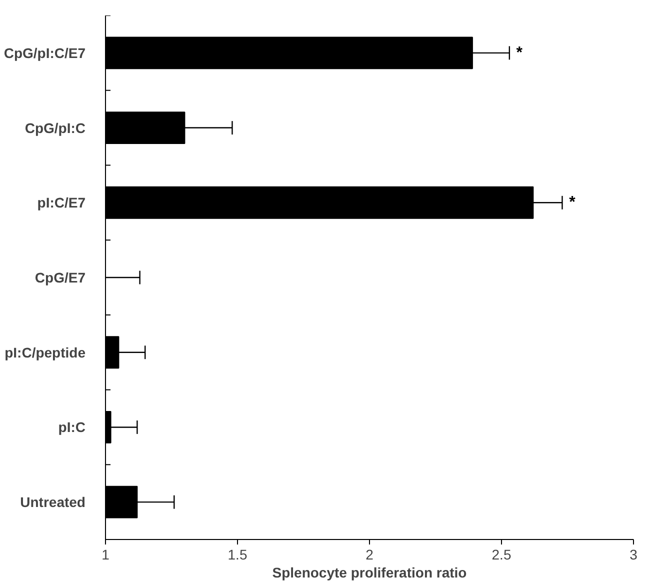 Image resolution: width=647 pixels, height=583 pixels. Describe the element at coordinates (45, 352) in the screenshot. I see `y-tick-label: pI:C/peptide` at that location.